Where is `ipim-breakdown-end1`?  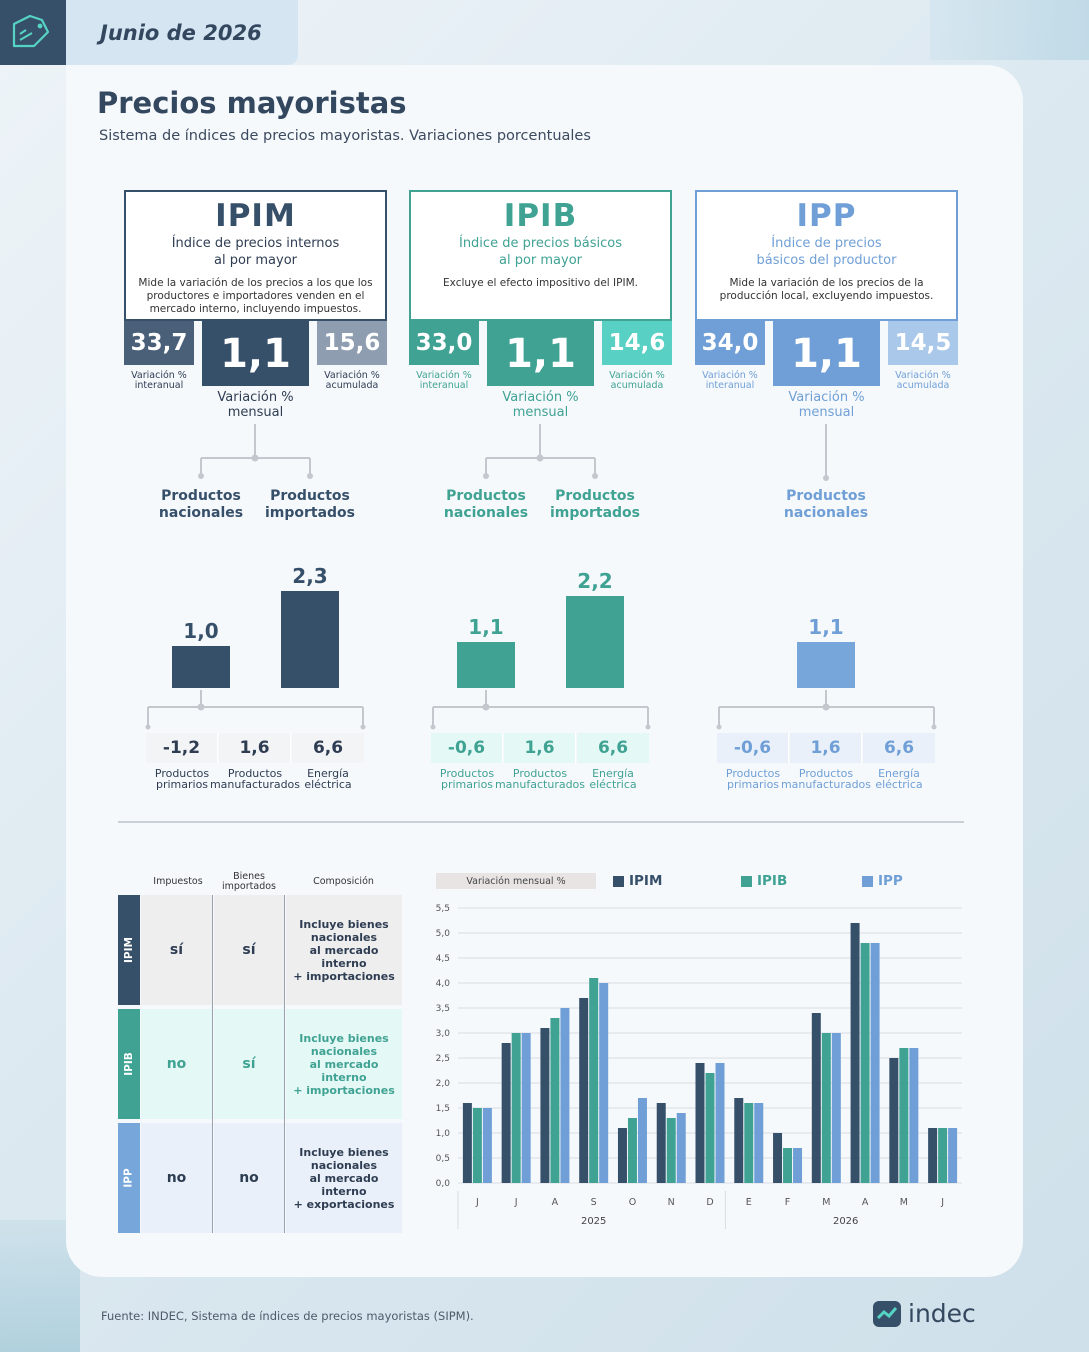
ipim-breakdown-end1 is located at coordinates (148, 727).